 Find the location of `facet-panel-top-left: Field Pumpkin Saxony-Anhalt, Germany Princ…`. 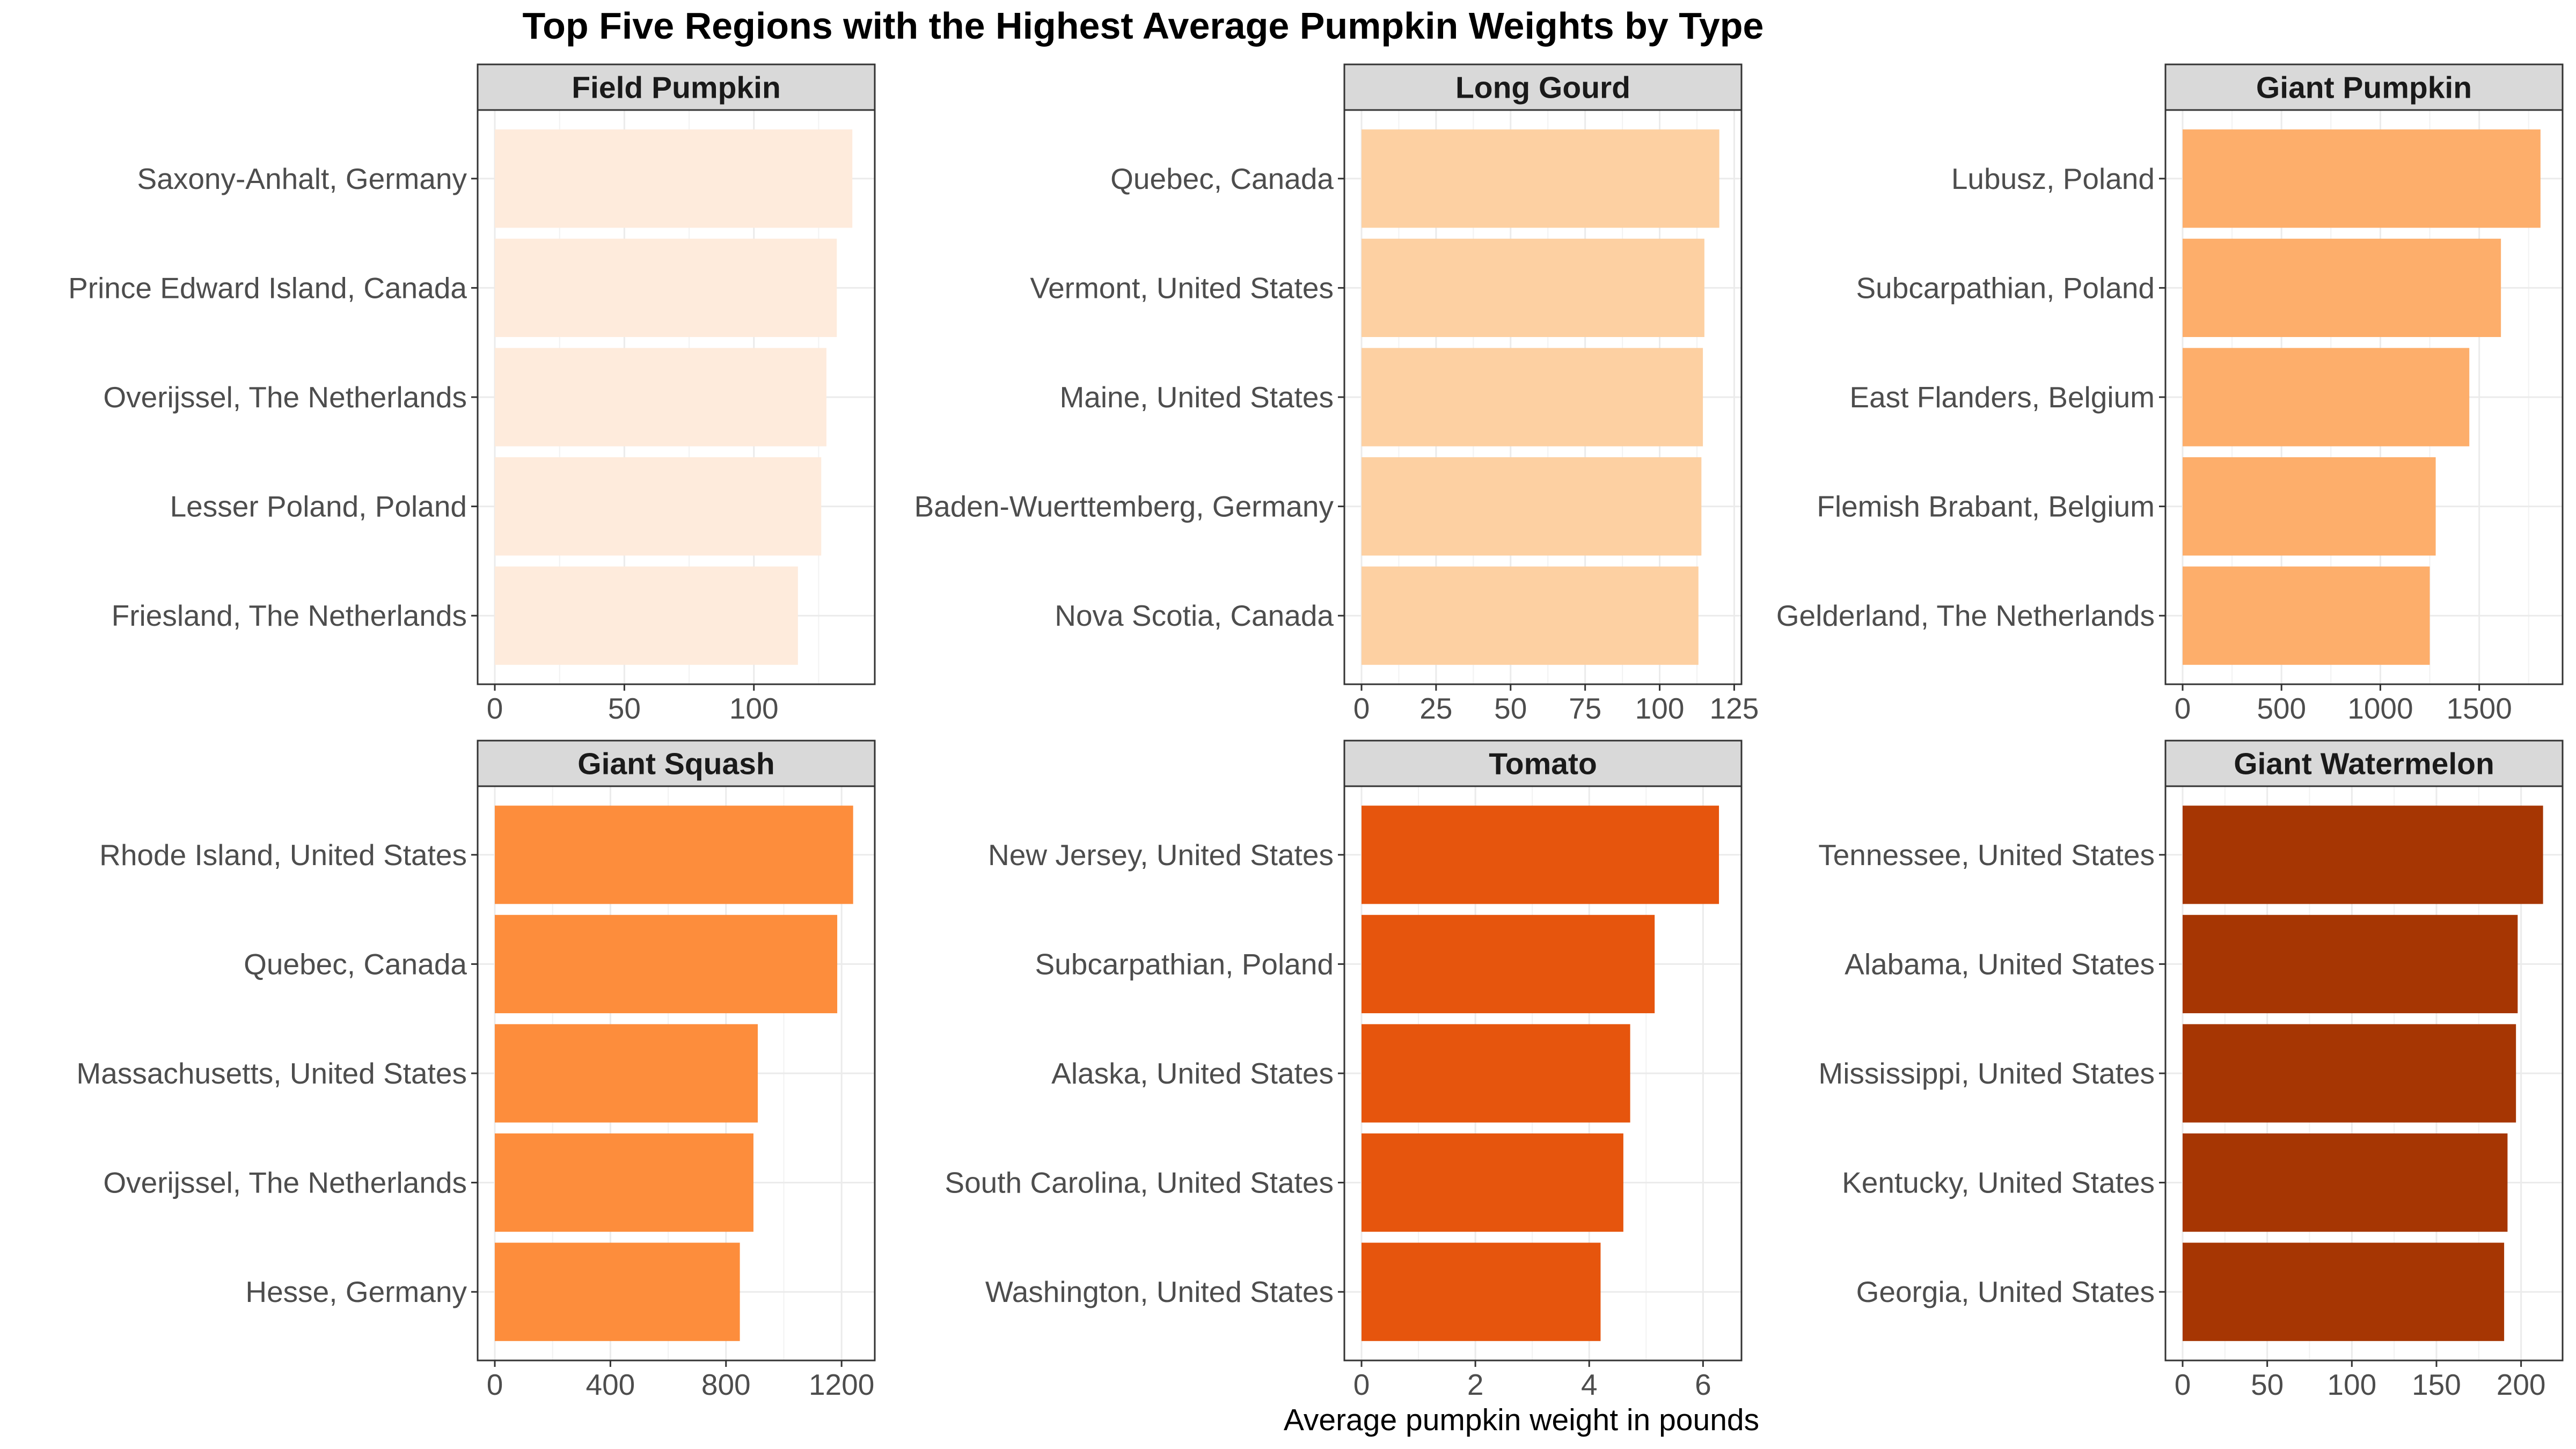

facet-panel-top-left: Field Pumpkin Saxony-Anhalt, Germany Princ… is located at coordinates (472, 394).